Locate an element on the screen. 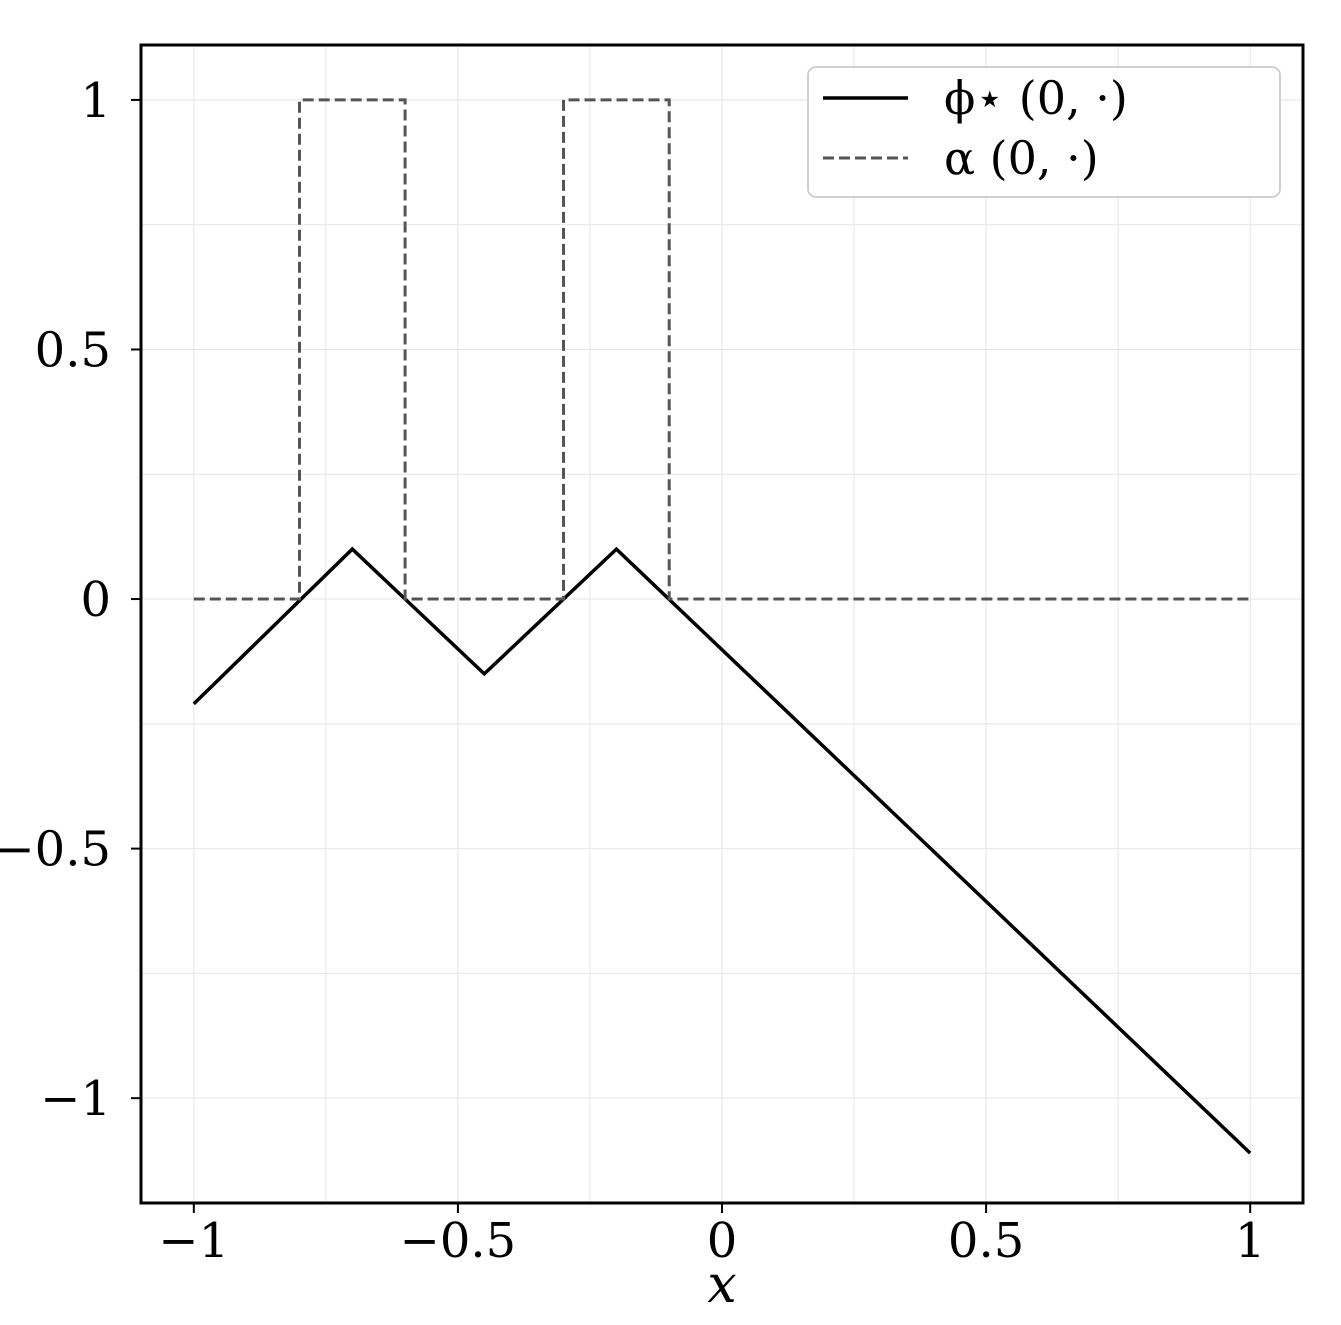  y-tick-label: 0.5 is located at coordinates (73, 350).